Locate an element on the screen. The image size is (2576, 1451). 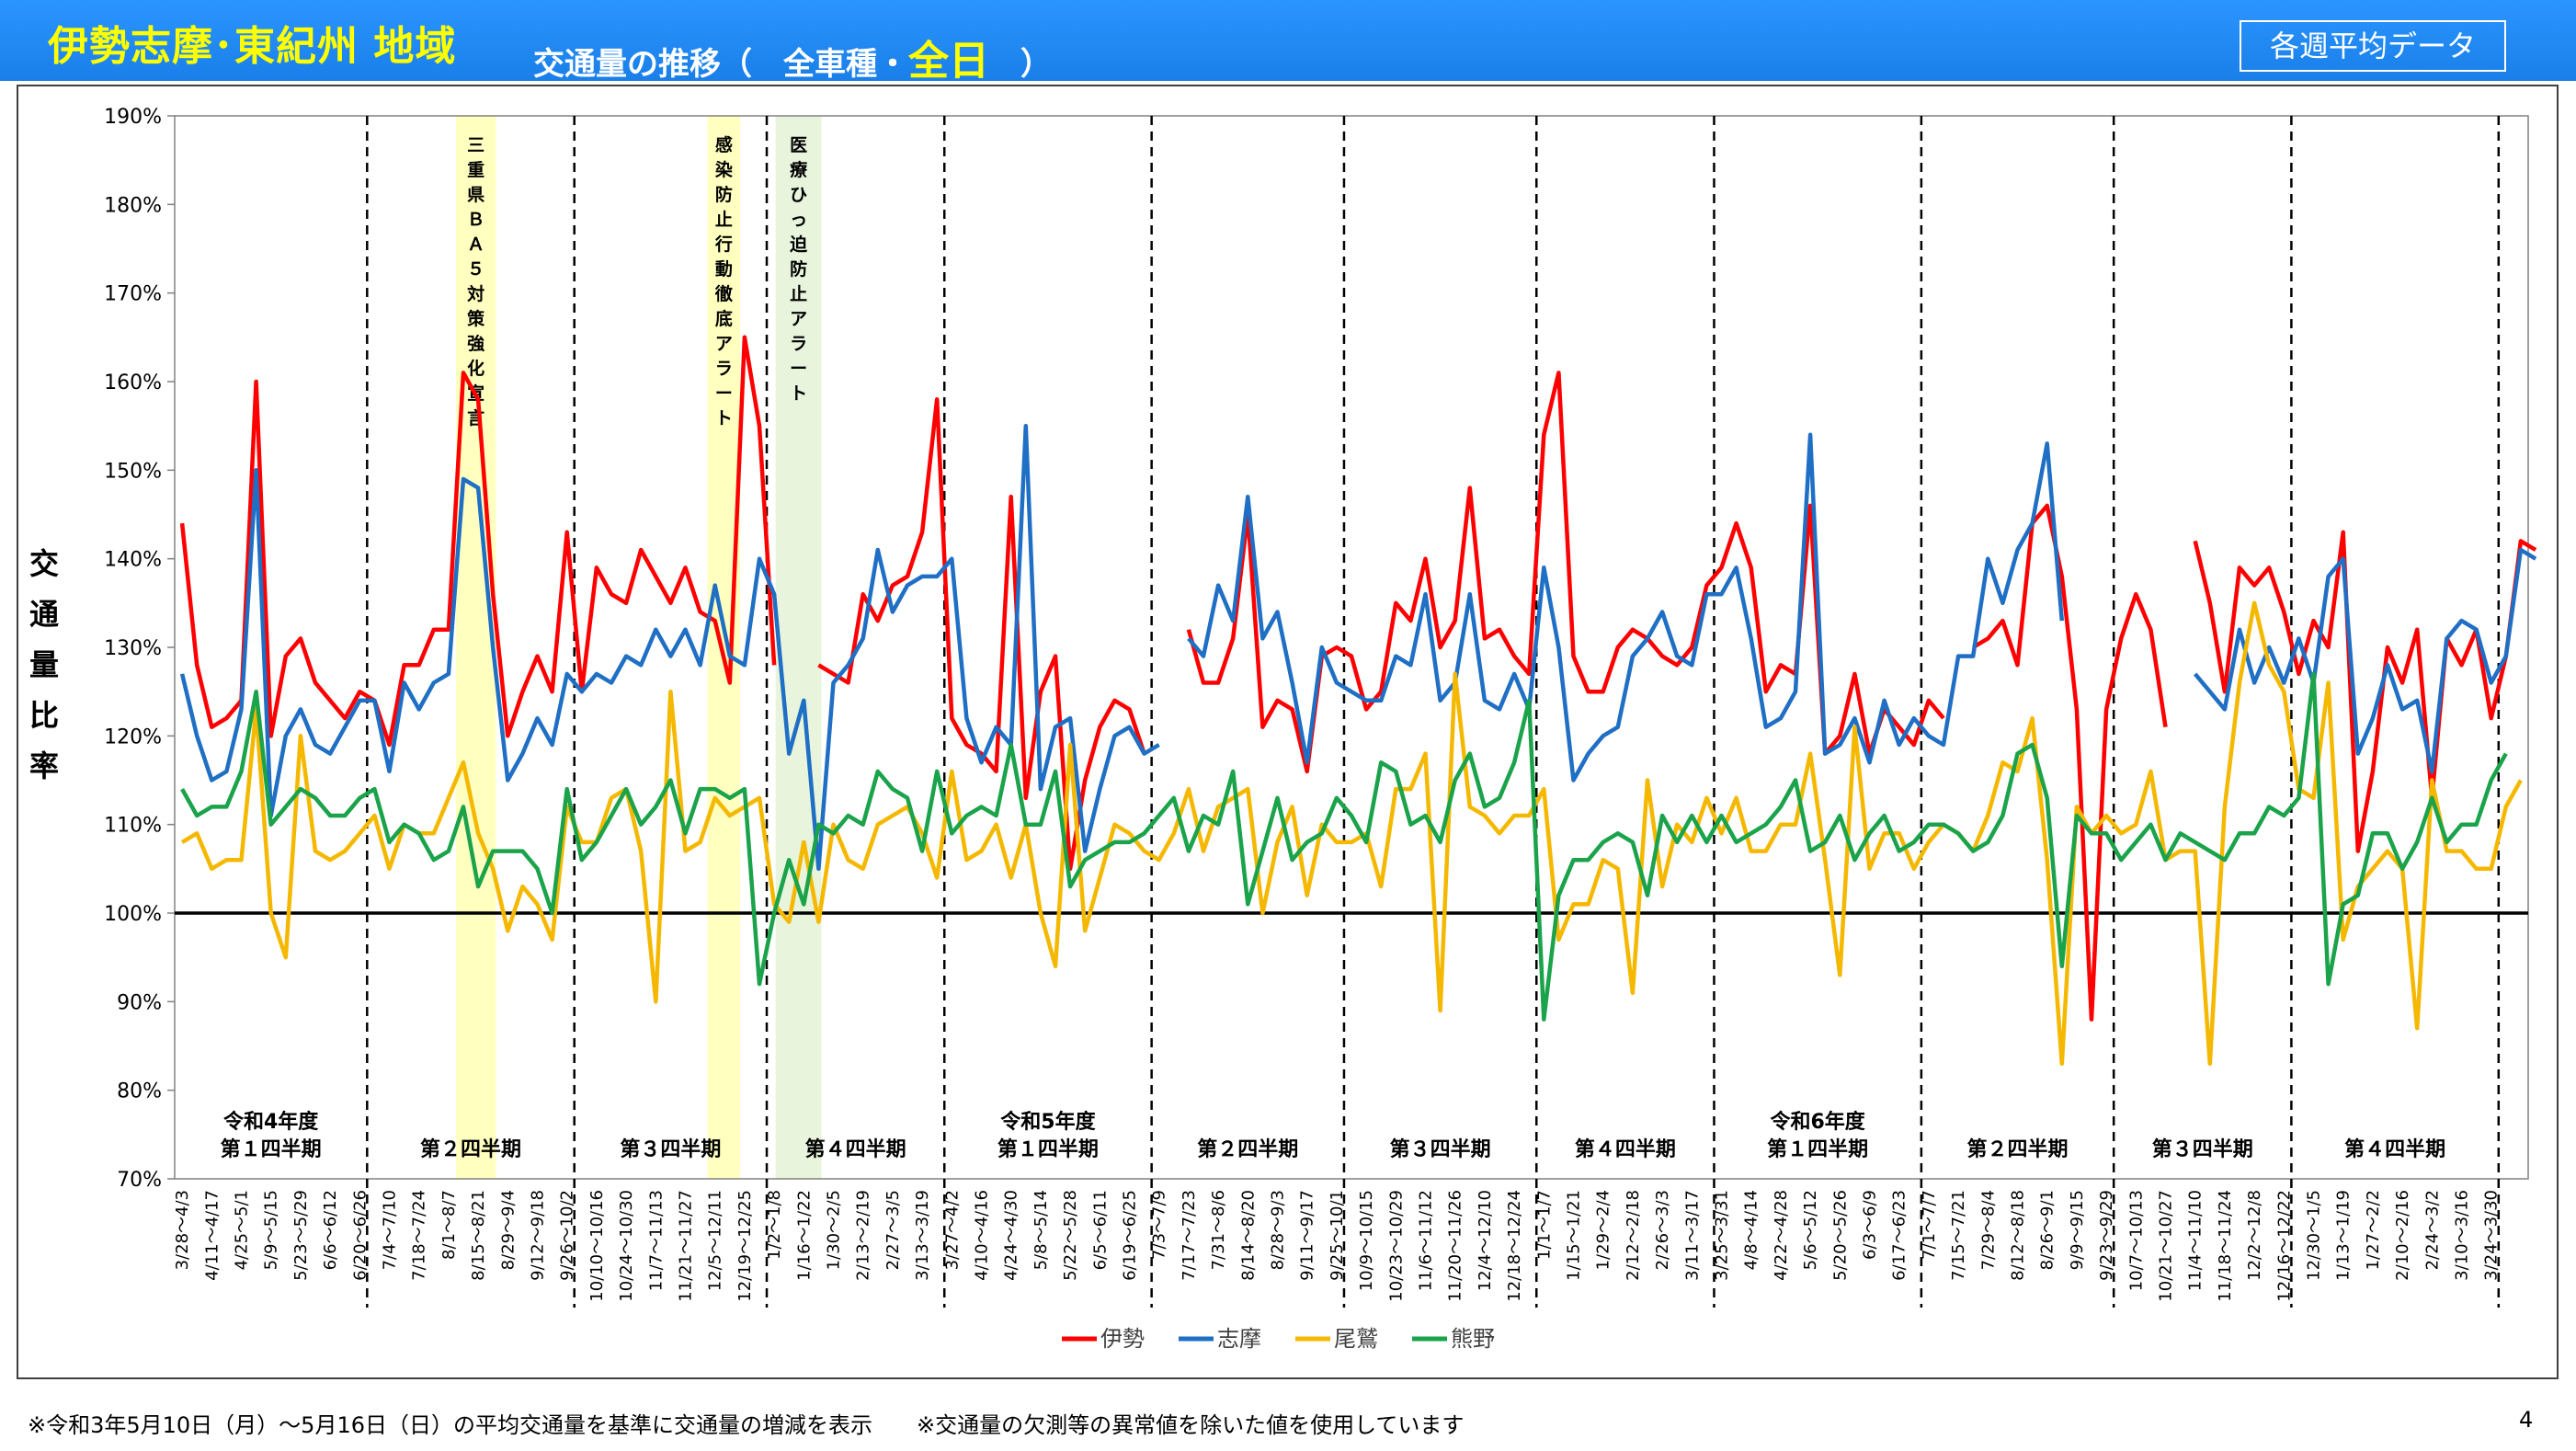
x-tick-label: 4/11～4/17 is located at coordinates (212, 1235).